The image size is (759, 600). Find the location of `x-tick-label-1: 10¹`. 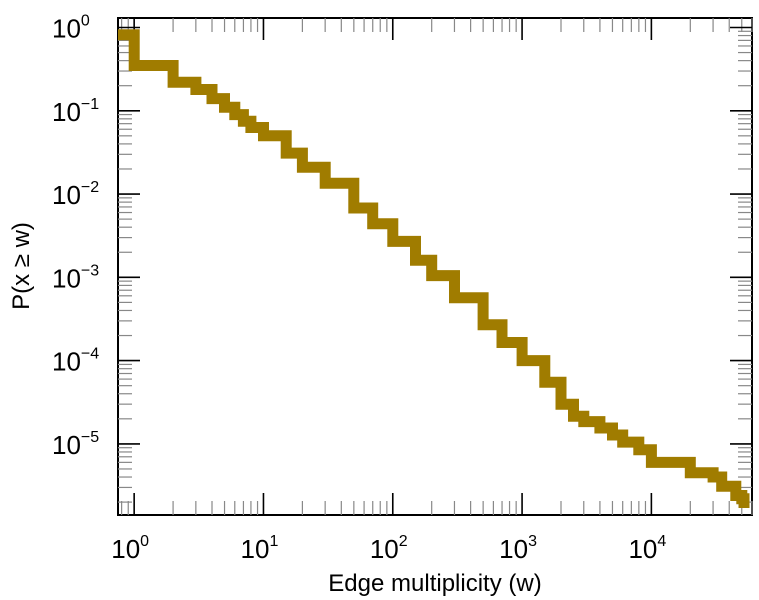

x-tick-label-1: 10¹ is located at coordinates (260, 548).